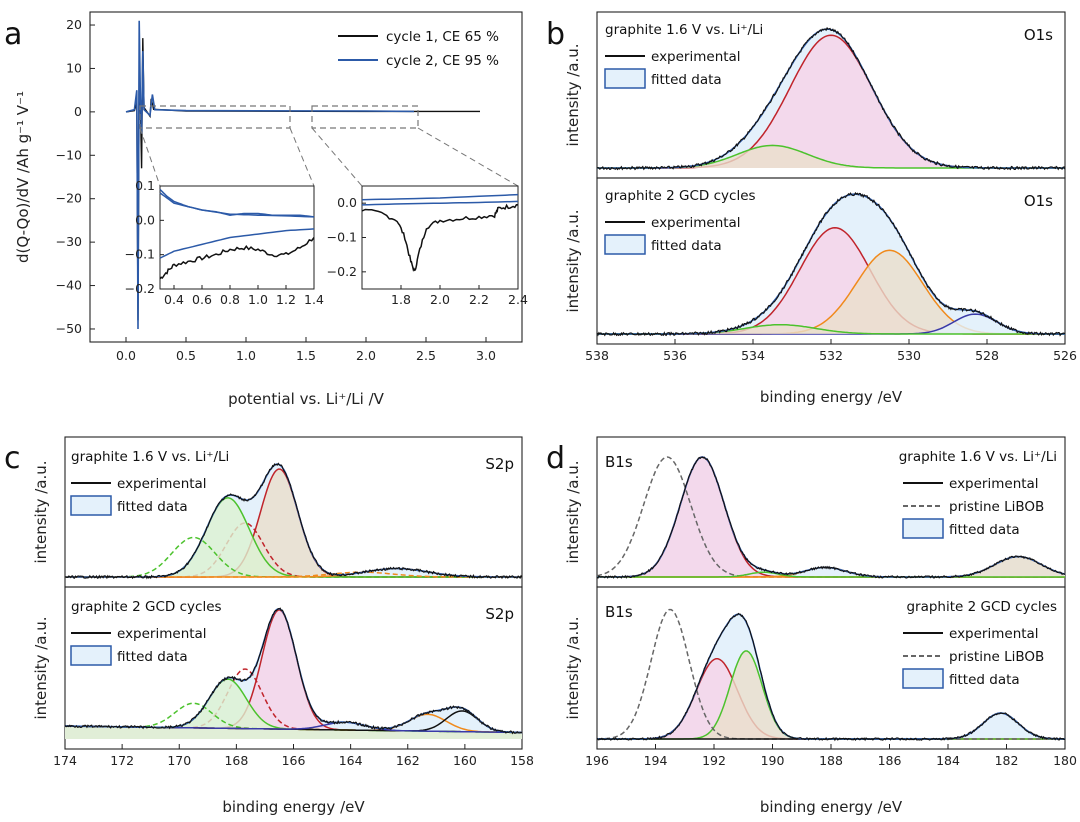  I want to click on panel-a-ytick-label-7: −50, so click(69, 328).